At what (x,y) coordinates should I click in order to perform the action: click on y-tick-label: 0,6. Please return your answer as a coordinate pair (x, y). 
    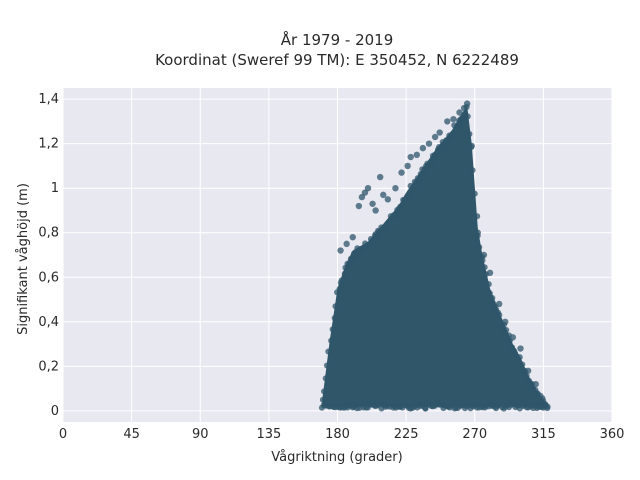
    Looking at the image, I should click on (48, 277).